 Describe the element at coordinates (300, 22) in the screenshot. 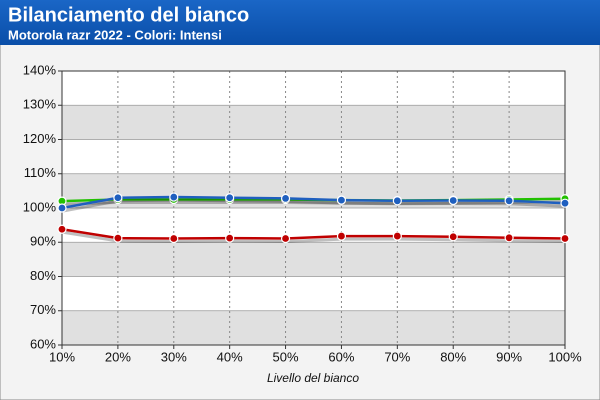

I see `header` at that location.